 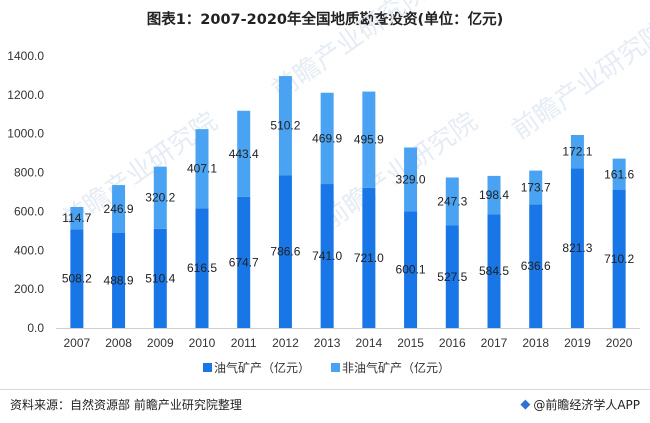 I want to click on x-tick-label: 2018, so click(x=535, y=343).